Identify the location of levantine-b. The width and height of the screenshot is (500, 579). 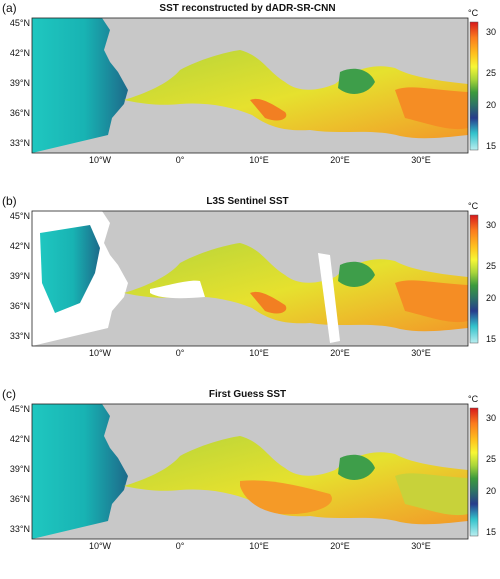
(431, 301).